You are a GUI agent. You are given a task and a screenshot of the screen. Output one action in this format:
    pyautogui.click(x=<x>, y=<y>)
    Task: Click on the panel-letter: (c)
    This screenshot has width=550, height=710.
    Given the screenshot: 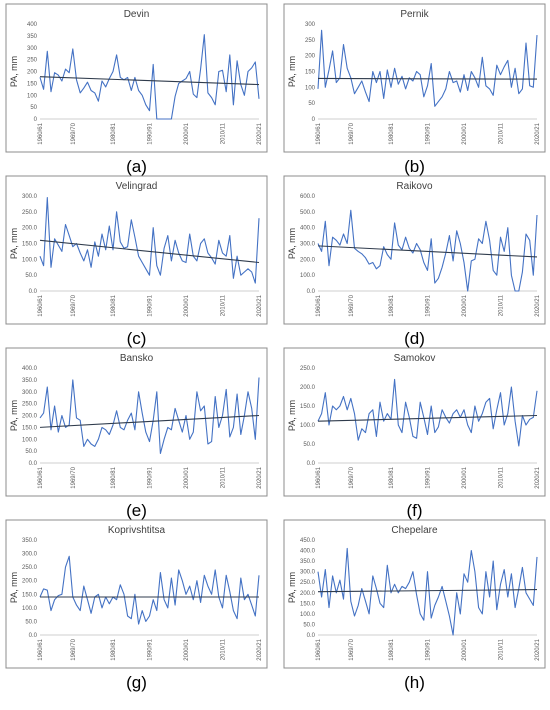 What is the action you would take?
    pyautogui.click(x=137, y=338)
    